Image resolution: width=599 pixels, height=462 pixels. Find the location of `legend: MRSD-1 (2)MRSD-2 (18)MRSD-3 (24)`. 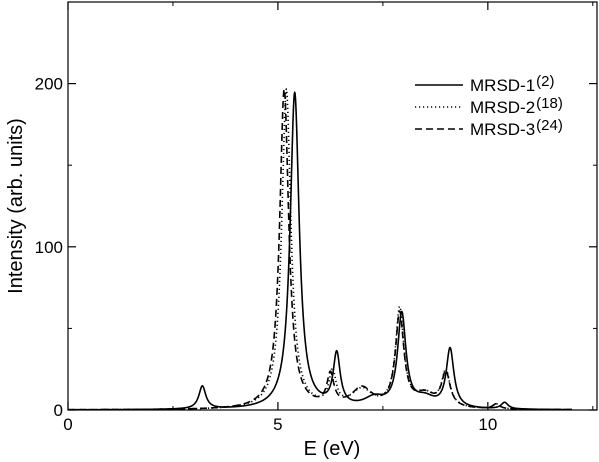

legend: MRSD-1 (2)MRSD-2 (18)MRSD-3 (24) is located at coordinates (489, 106).